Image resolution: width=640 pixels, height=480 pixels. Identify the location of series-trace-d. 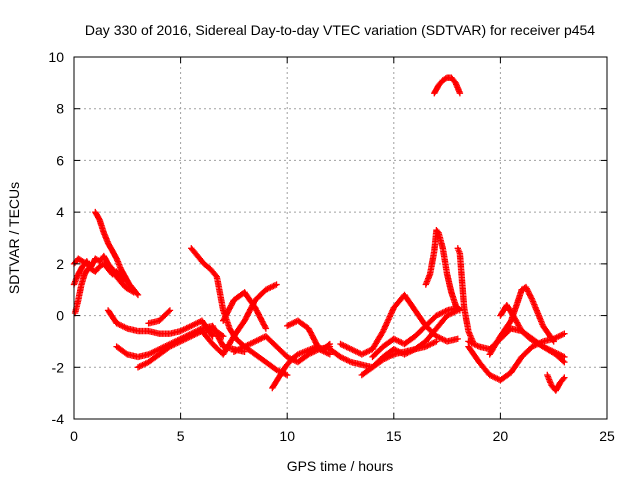
(114, 250).